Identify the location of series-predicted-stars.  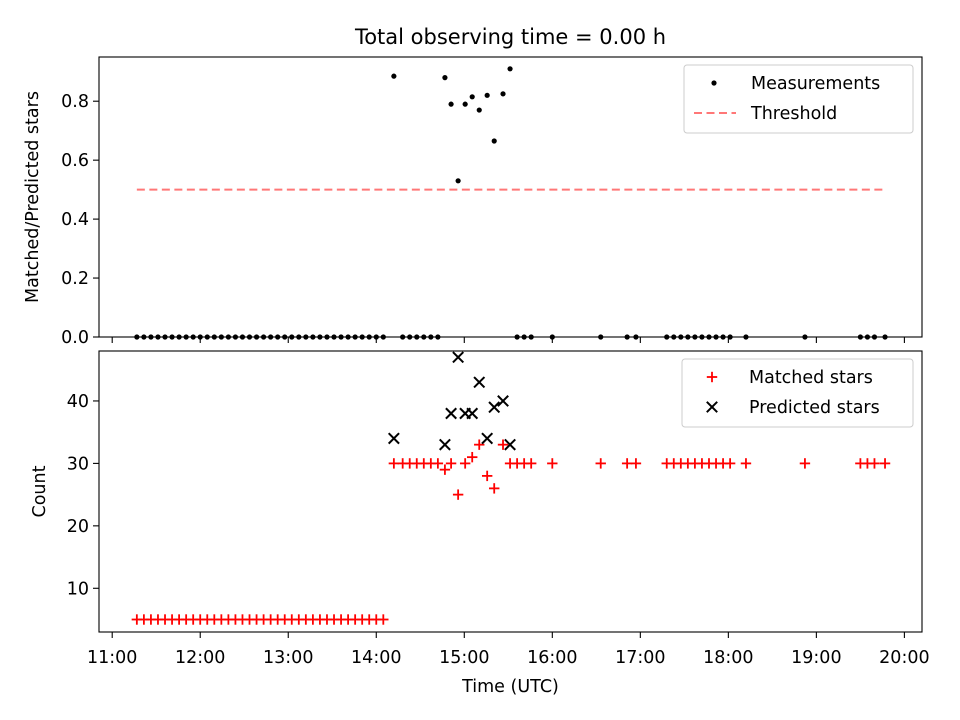
(451, 401).